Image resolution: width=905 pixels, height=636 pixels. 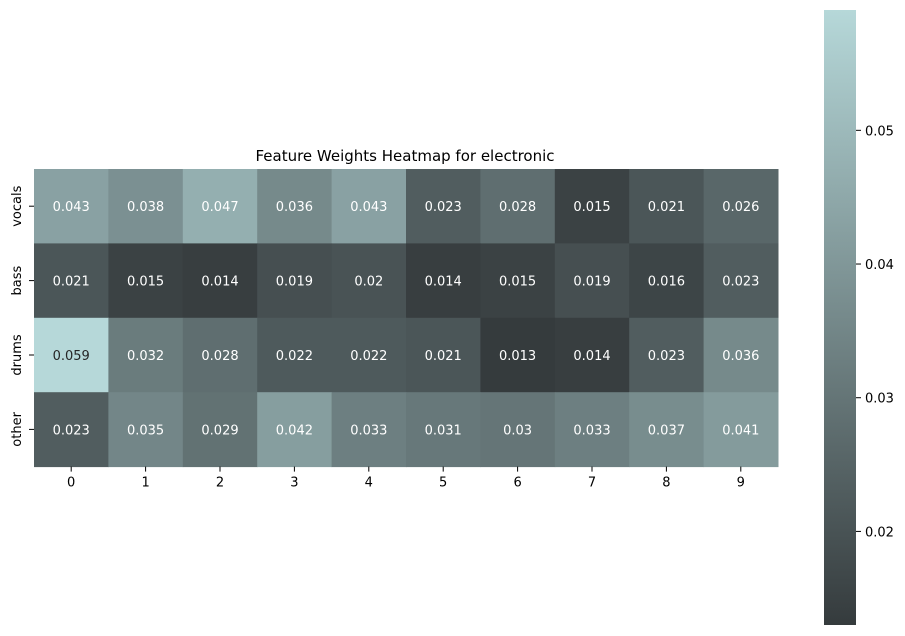 What do you see at coordinates (220, 483) in the screenshot?
I see `x-tick-label: 2` at bounding box center [220, 483].